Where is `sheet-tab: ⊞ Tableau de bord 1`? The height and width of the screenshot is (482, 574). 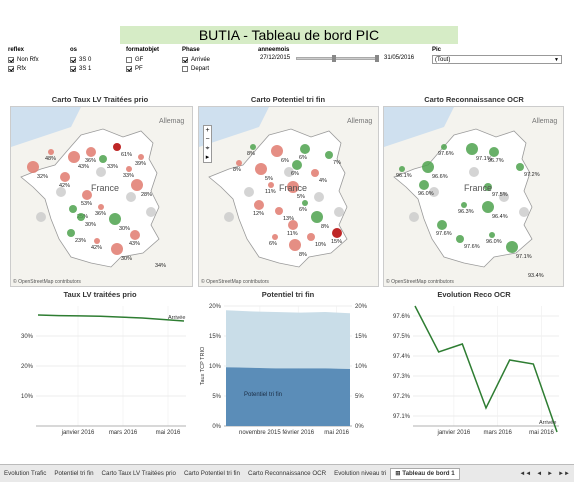
sheet-tab: ⊞ Tableau de bord 1 is located at coordinates (425, 473).